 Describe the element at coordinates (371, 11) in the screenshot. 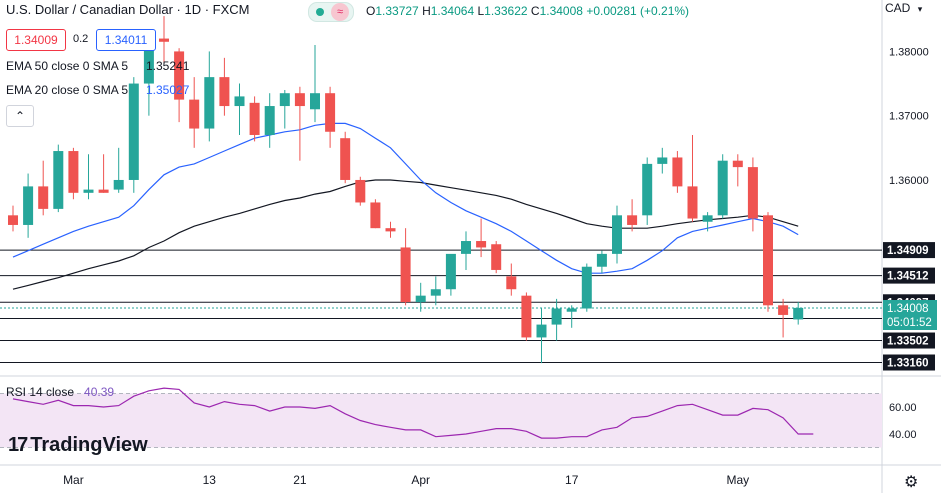

I see `open-label: O` at that location.